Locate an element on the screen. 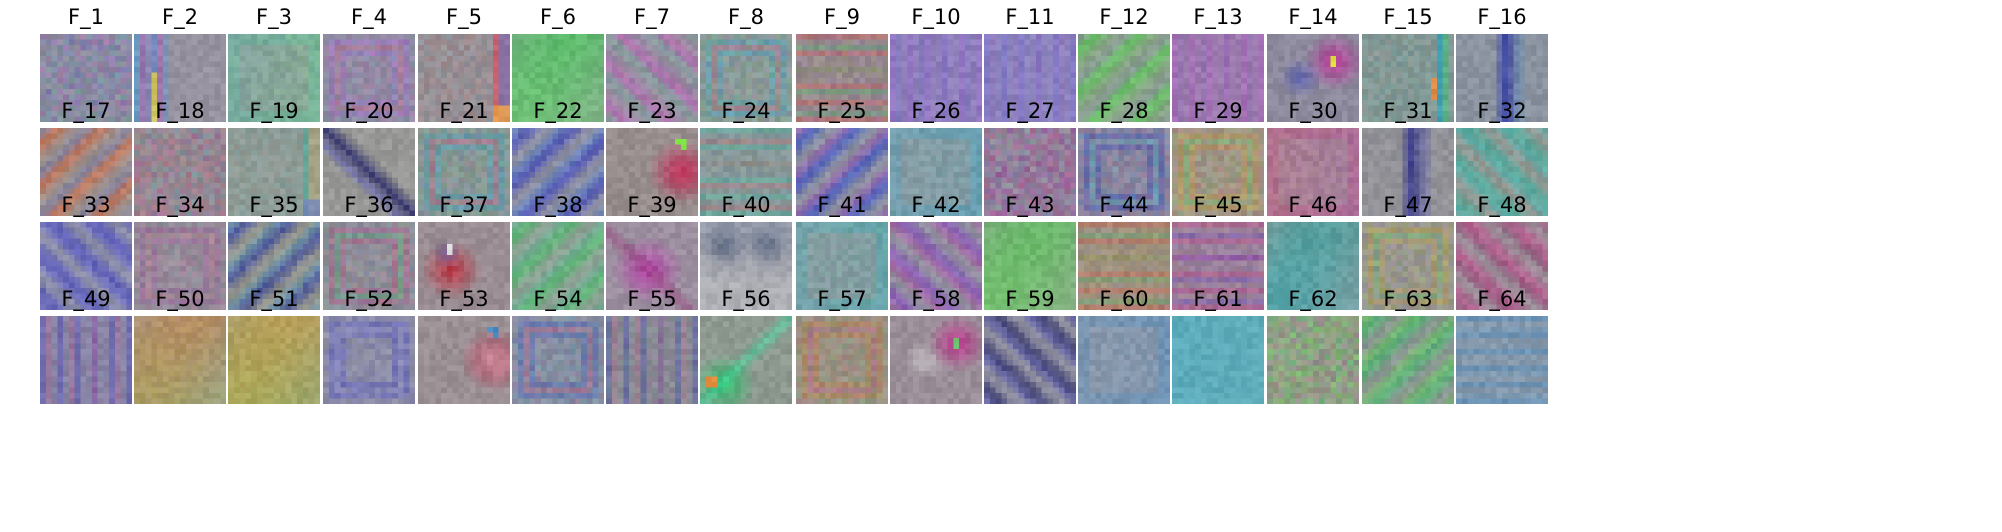  filter-cell-4: F_4 is located at coordinates (369, 63).